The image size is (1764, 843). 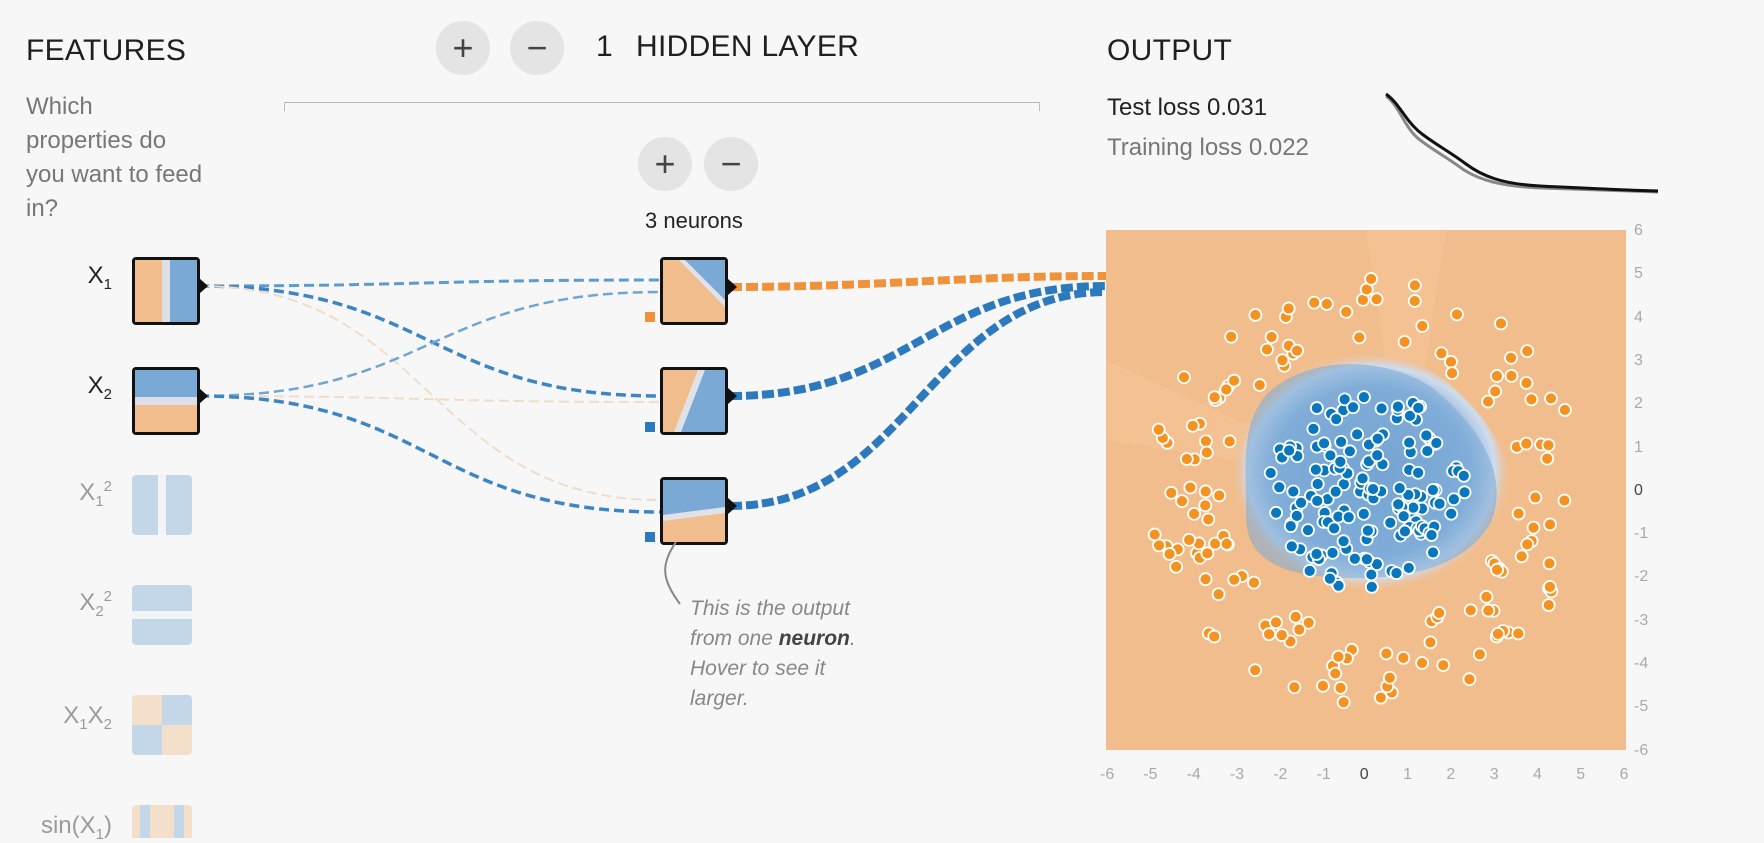 I want to click on training-loss: Training loss 0.022, so click(x=1208, y=147).